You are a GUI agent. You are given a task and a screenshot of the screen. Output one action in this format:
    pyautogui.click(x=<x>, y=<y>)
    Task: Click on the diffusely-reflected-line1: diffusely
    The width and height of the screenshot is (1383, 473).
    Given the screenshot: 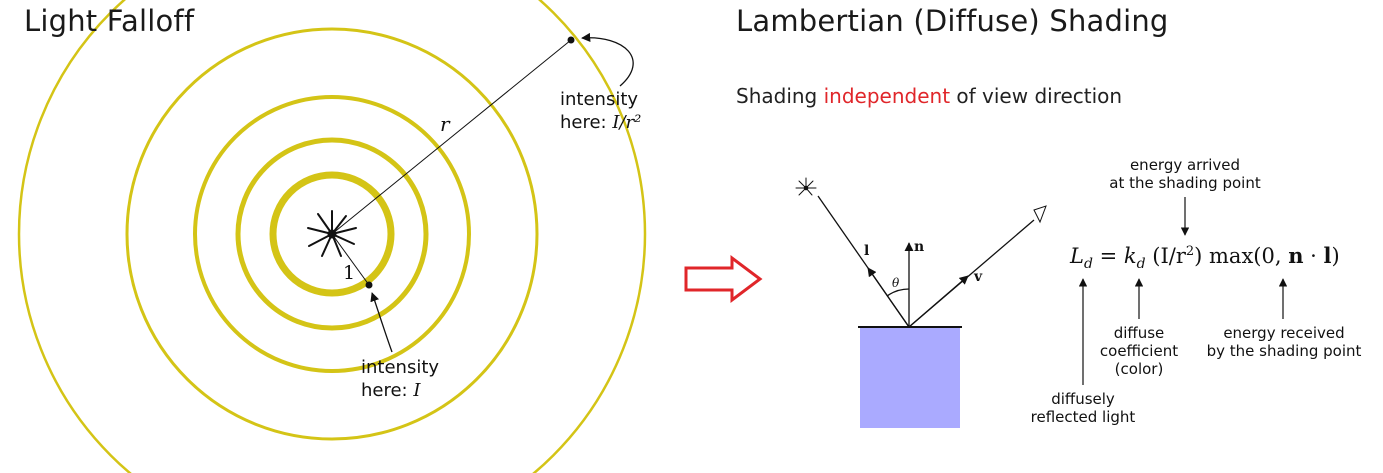 What is the action you would take?
    pyautogui.click(x=1083, y=399)
    